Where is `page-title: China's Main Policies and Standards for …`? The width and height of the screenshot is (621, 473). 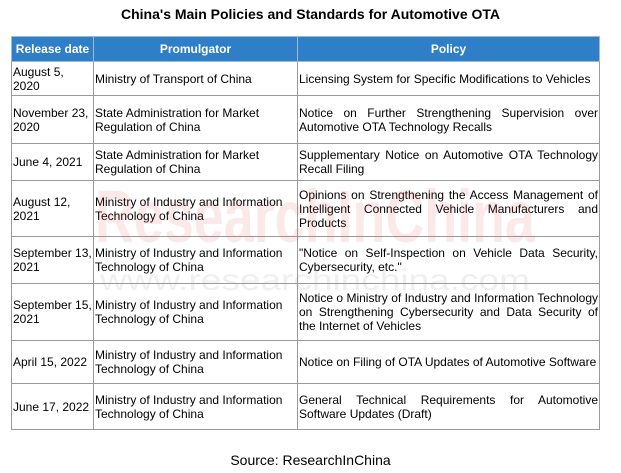 page-title: China's Main Policies and Standards for … is located at coordinates (310, 14).